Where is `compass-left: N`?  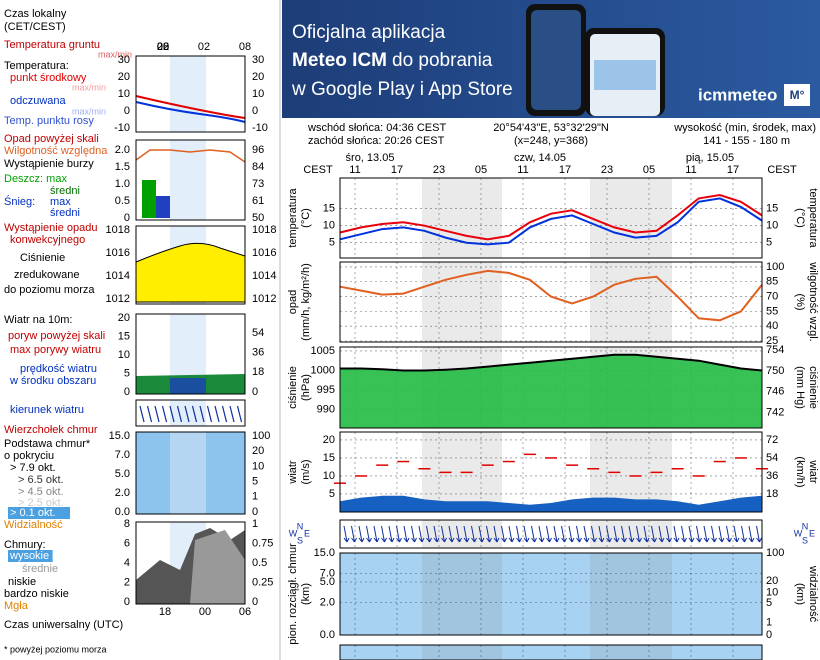
compass-left: N is located at coordinates (300, 526).